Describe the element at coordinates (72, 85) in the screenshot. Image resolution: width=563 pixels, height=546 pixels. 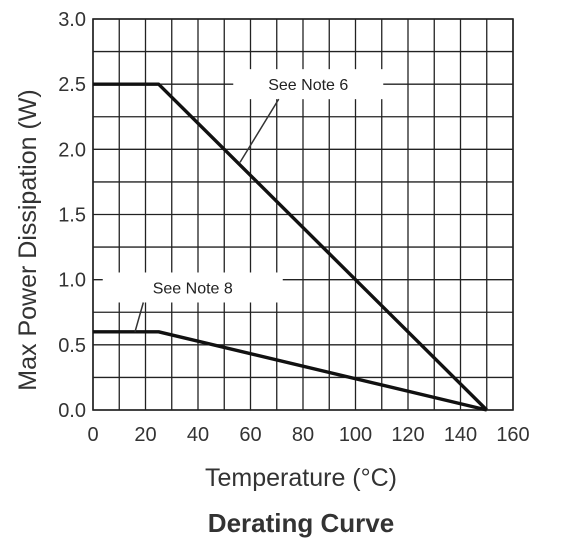
I see `y-tick-label: 2.5` at that location.